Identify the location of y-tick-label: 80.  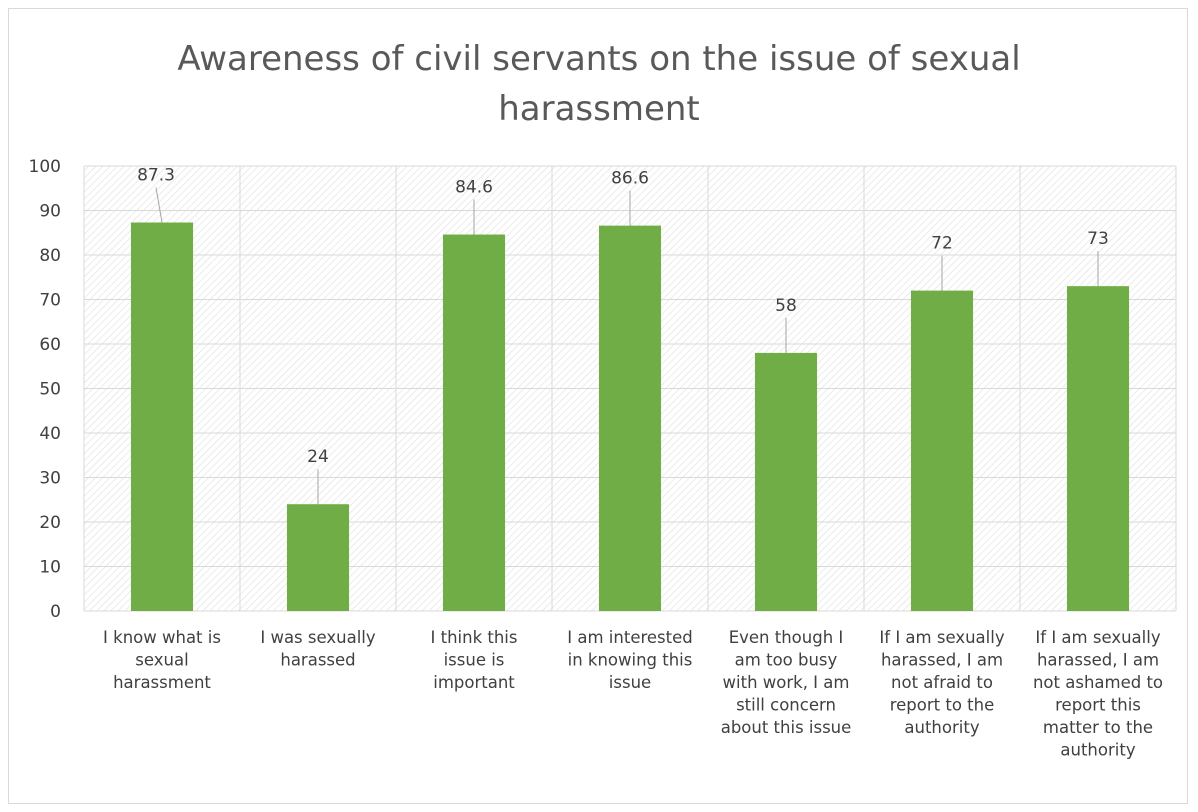
(50, 256).